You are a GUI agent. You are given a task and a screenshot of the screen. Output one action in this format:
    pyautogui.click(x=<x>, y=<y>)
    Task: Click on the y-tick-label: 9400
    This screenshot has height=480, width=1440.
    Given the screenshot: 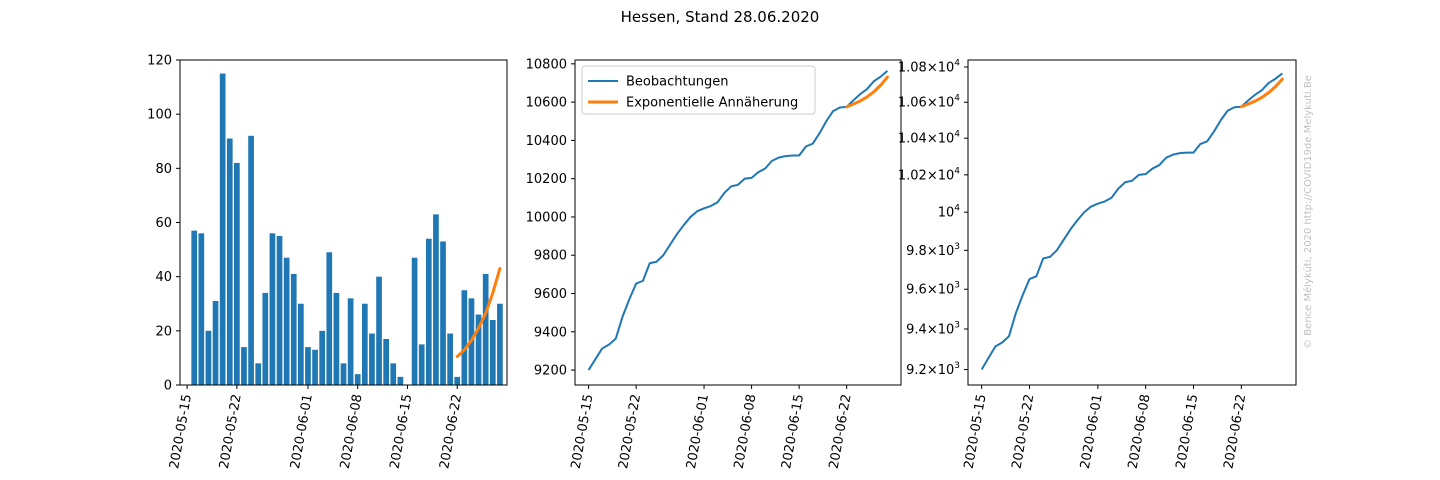 What is the action you would take?
    pyautogui.click(x=550, y=332)
    